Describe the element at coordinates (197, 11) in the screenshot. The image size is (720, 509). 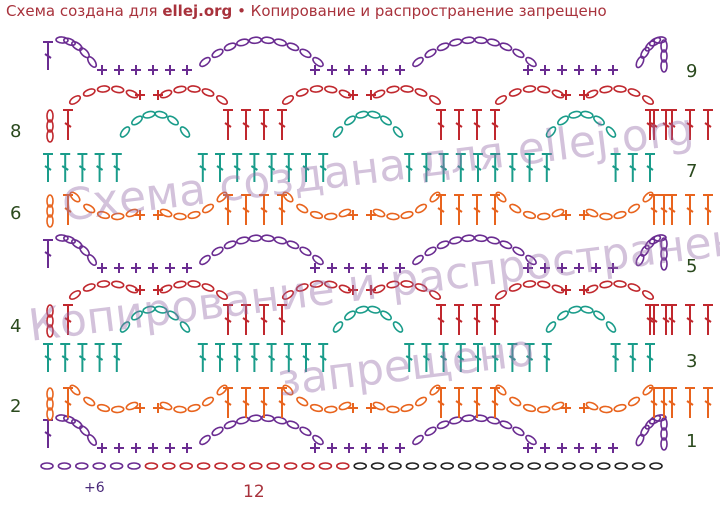
I see `header-site: ellej.org` at that location.